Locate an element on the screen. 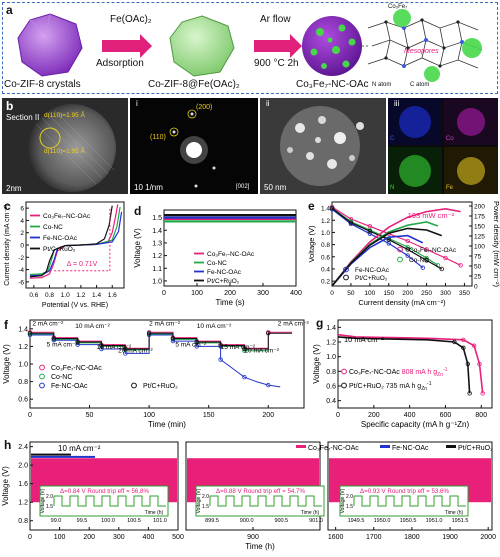 The image size is (500, 557). chart-e-xlabel: Current density (mA cm⁻²) is located at coordinates (402, 302).